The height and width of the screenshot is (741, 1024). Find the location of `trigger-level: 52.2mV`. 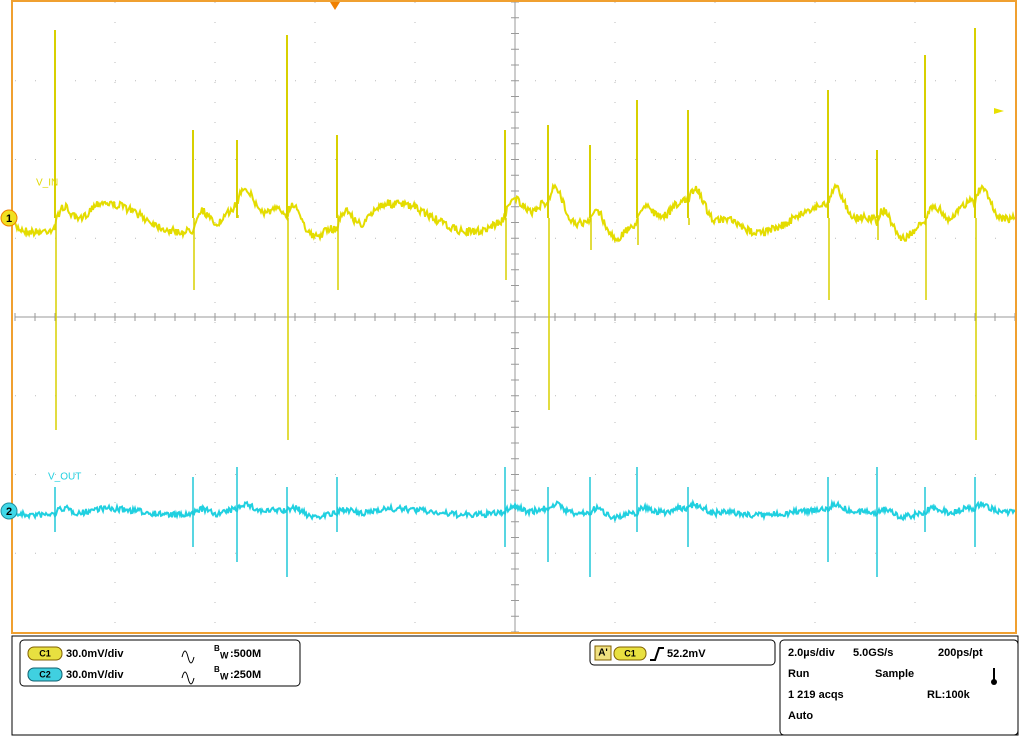

trigger-level: 52.2mV is located at coordinates (686, 654).